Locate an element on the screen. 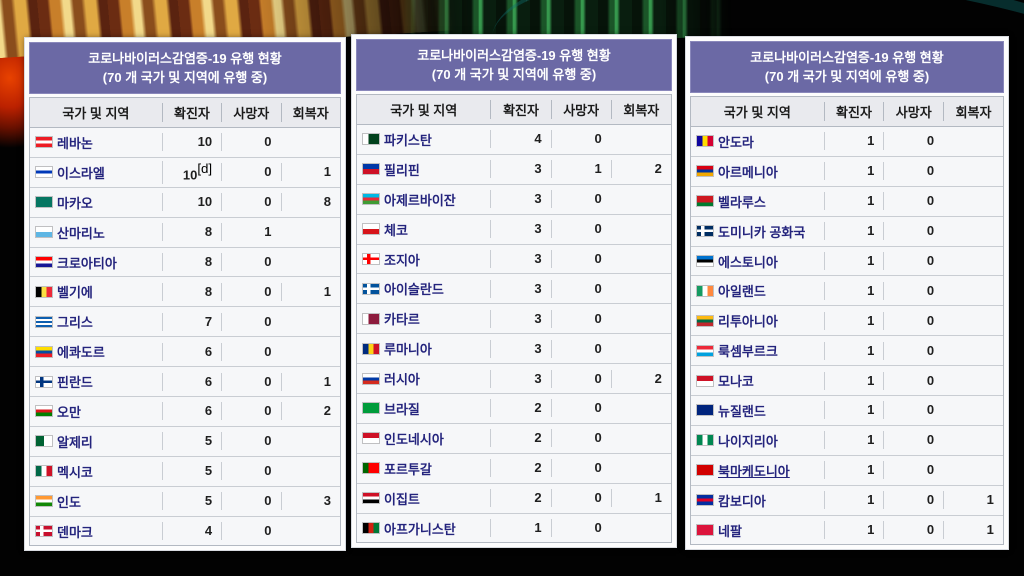 The height and width of the screenshot is (576, 1024). country-link: 오만 is located at coordinates (69, 412).